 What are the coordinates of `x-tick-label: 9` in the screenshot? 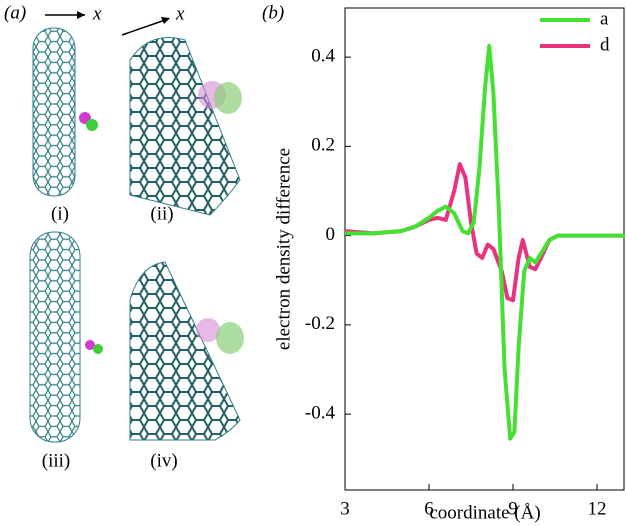 It's located at (513, 508).